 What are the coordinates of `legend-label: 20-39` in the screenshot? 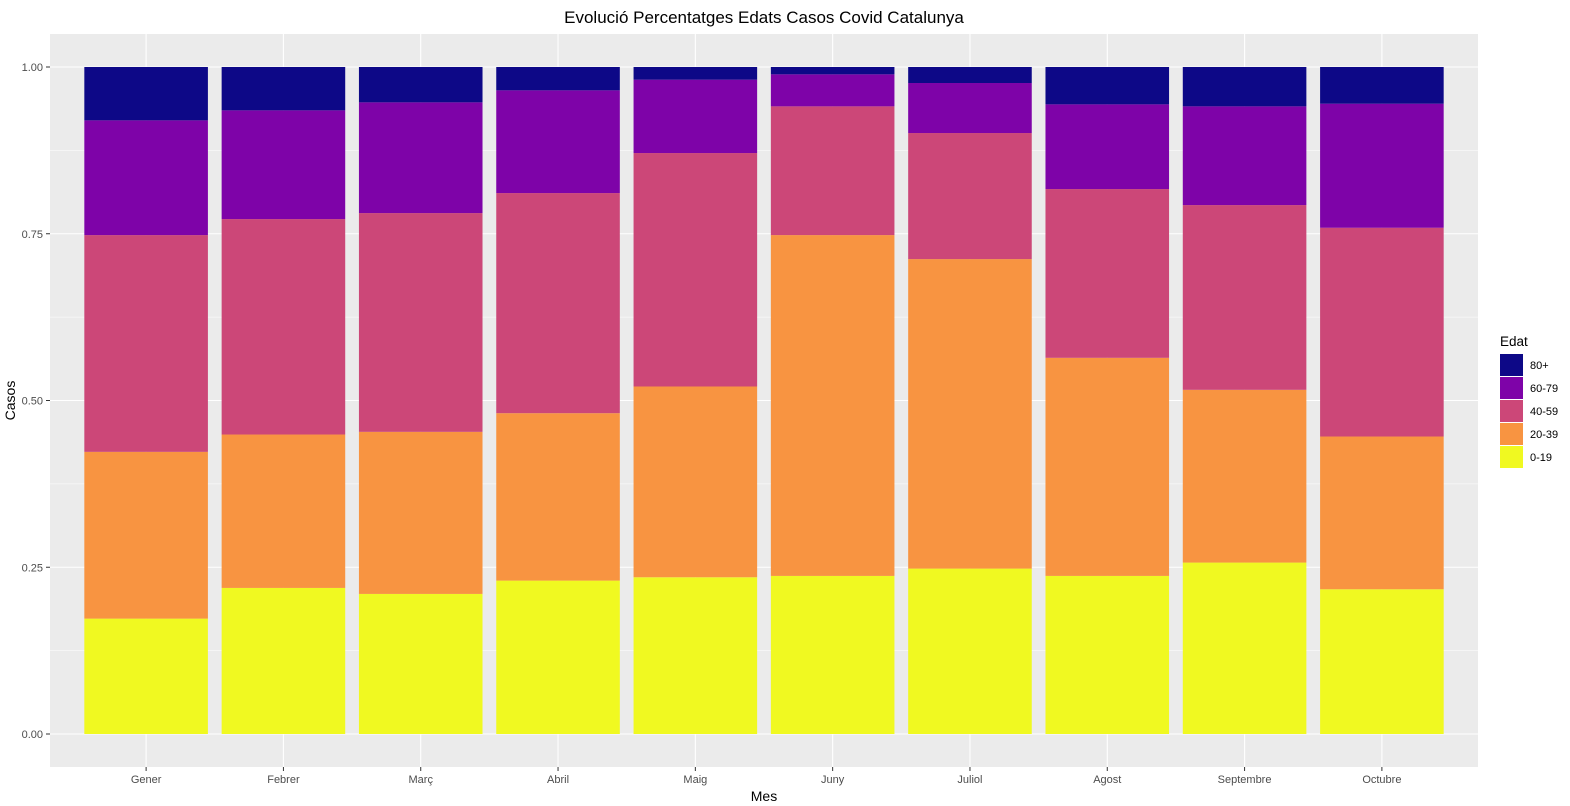 It's located at (1544, 435).